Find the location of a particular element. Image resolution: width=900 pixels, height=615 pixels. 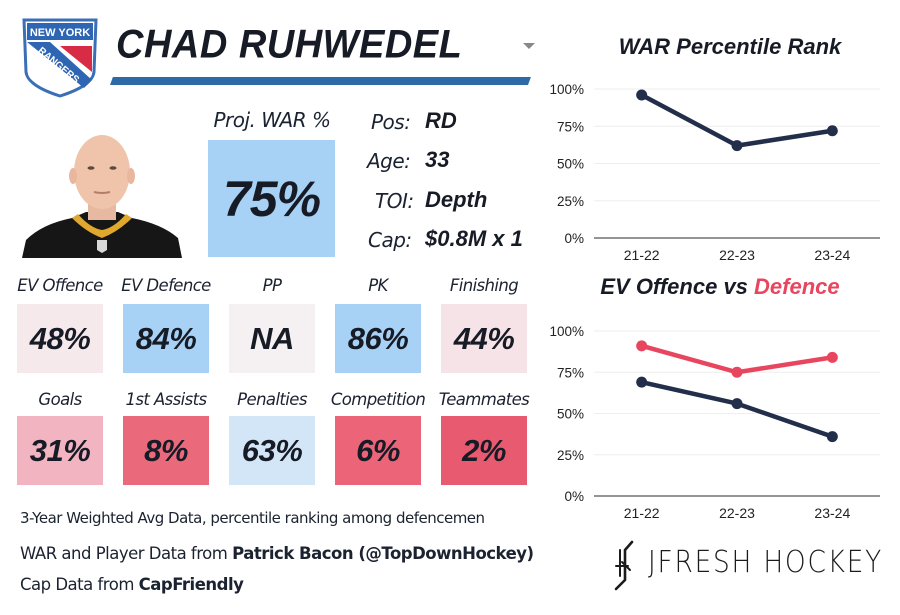

war-percentile-chart: 0% 25% 50% 75% 100% 21-22 22-23 23-24 is located at coordinates (714, 172).